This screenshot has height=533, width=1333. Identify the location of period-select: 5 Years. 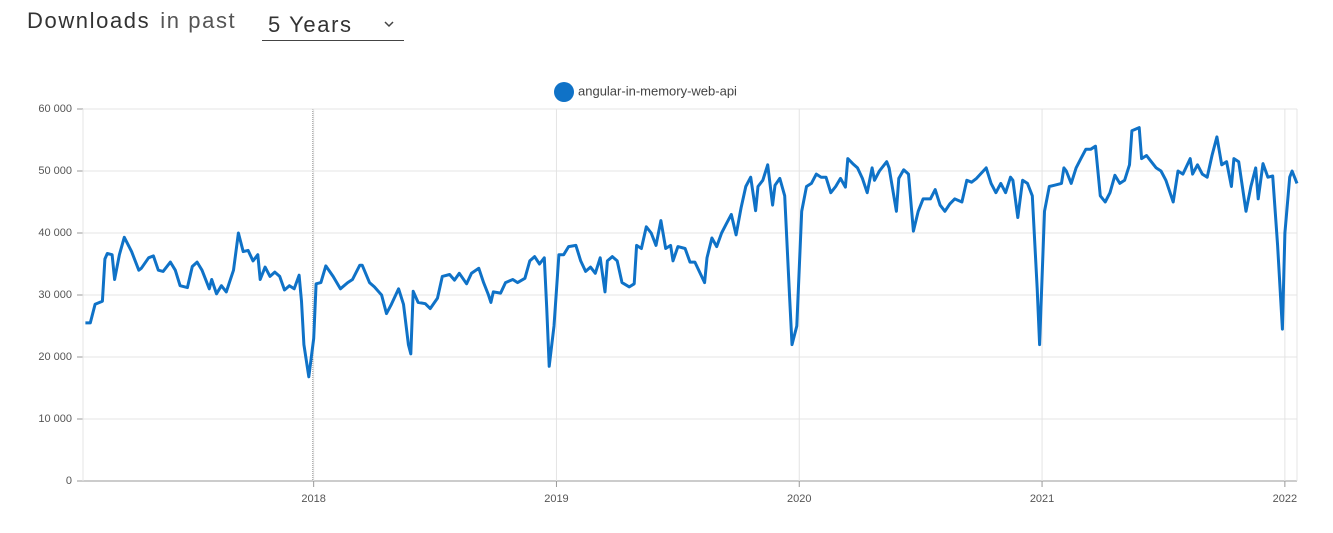
(333, 24).